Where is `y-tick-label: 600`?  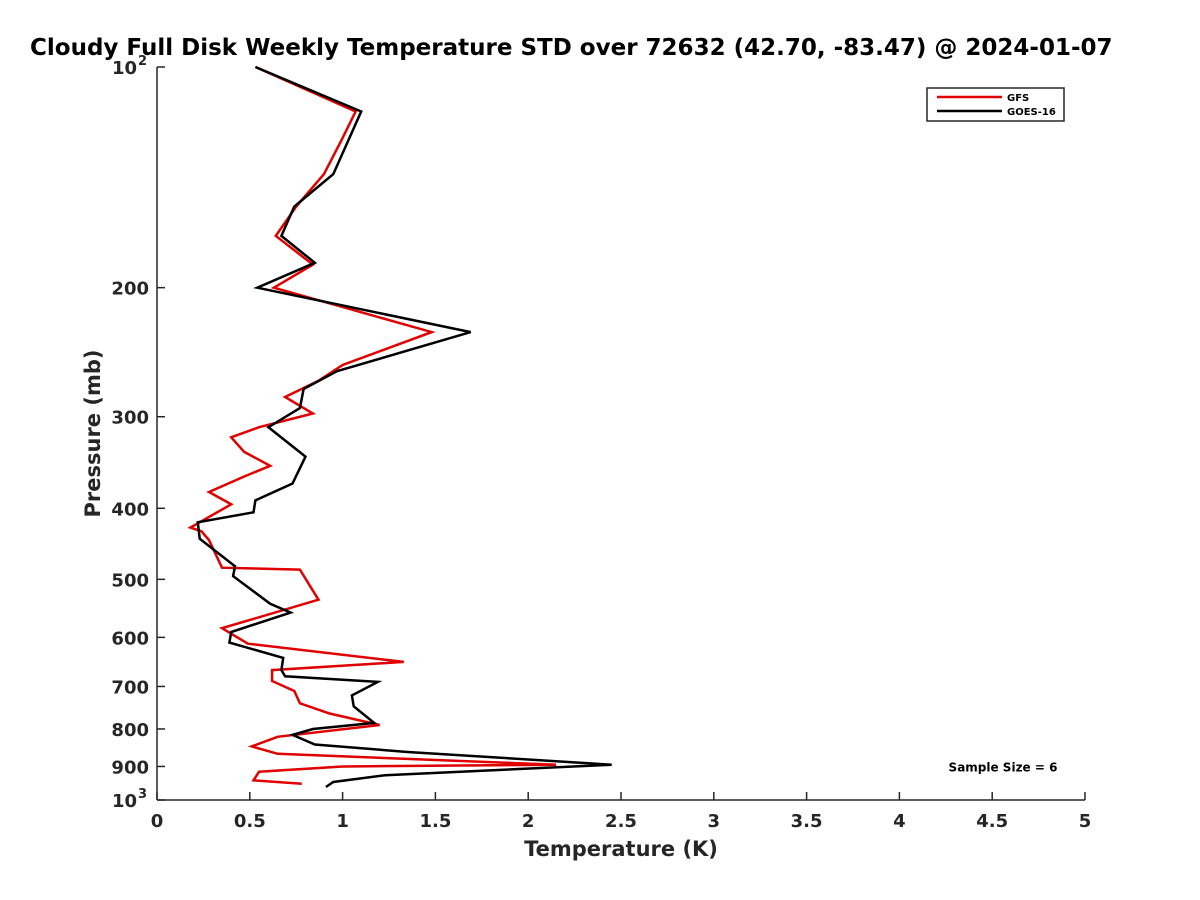
y-tick-label: 600 is located at coordinates (130, 638).